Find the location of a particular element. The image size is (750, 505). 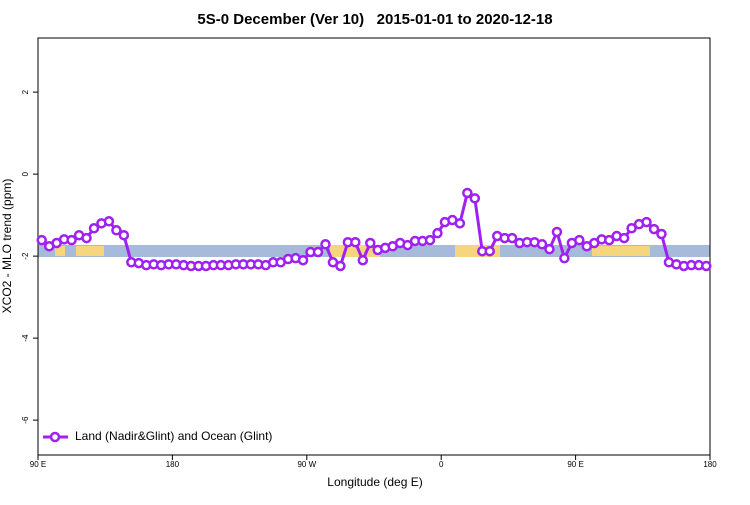

legend-marker is located at coordinates (55, 437).